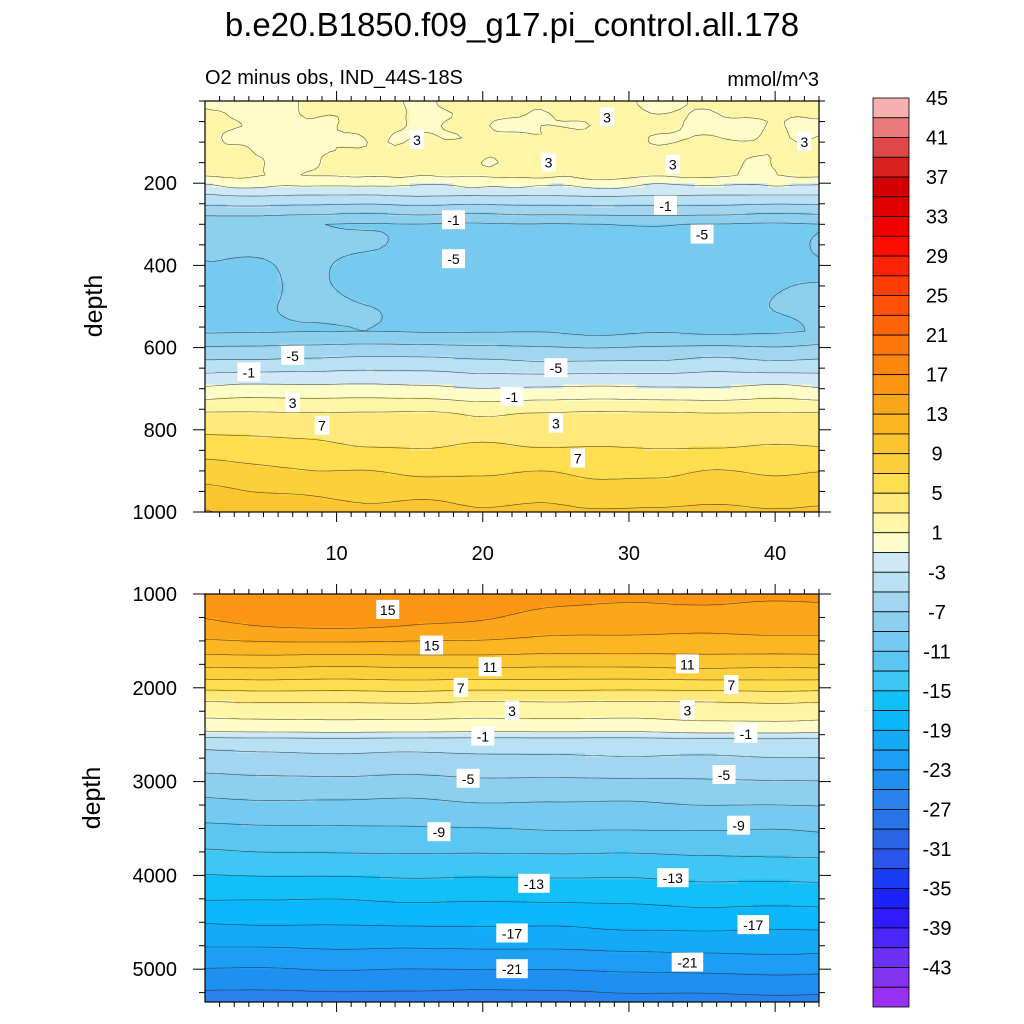 The height and width of the screenshot is (1024, 1024). I want to click on y-tick-label: 4000, so click(155, 876).